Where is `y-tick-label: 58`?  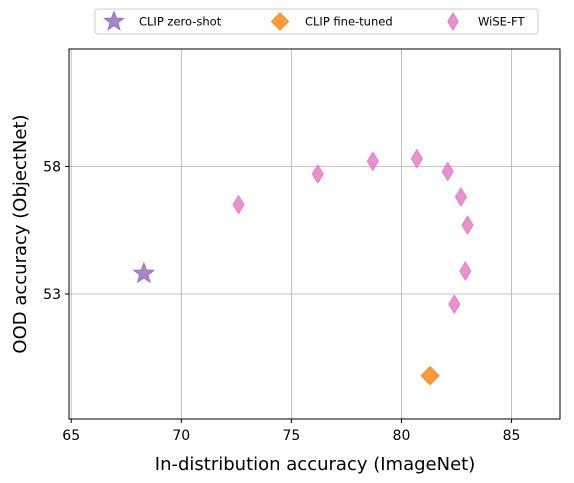 y-tick-label: 58 is located at coordinates (52, 167).